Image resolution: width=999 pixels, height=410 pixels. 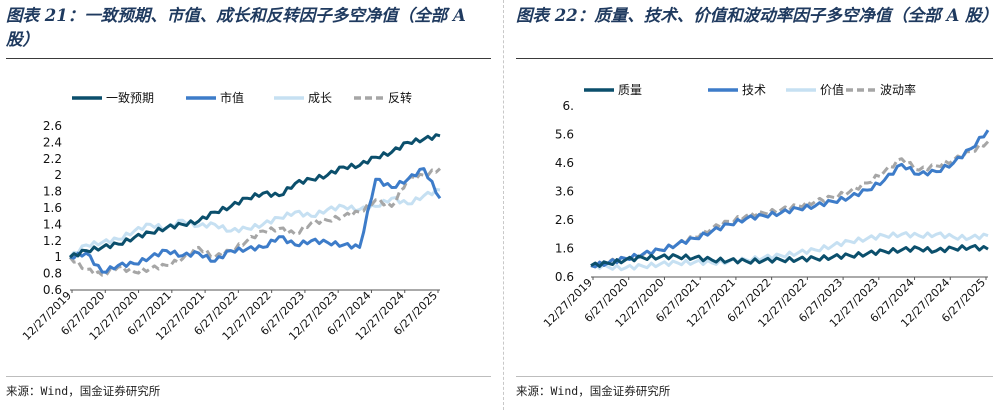 I want to click on right-chart-title: 图表 22：质量、技术、价值和波动率因子多空净值（全部 A 股）, so click(x=757, y=15).